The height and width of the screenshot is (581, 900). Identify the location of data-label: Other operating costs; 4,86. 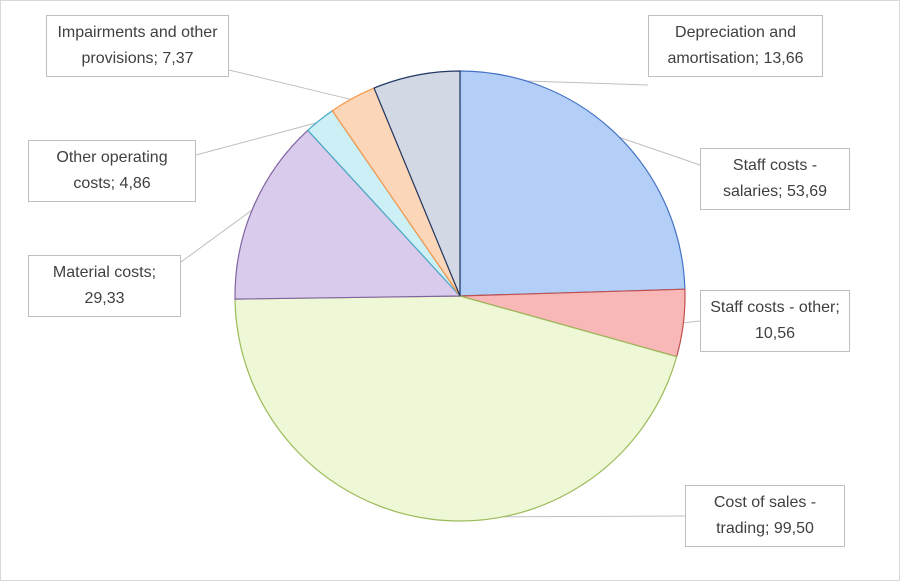
(112, 171).